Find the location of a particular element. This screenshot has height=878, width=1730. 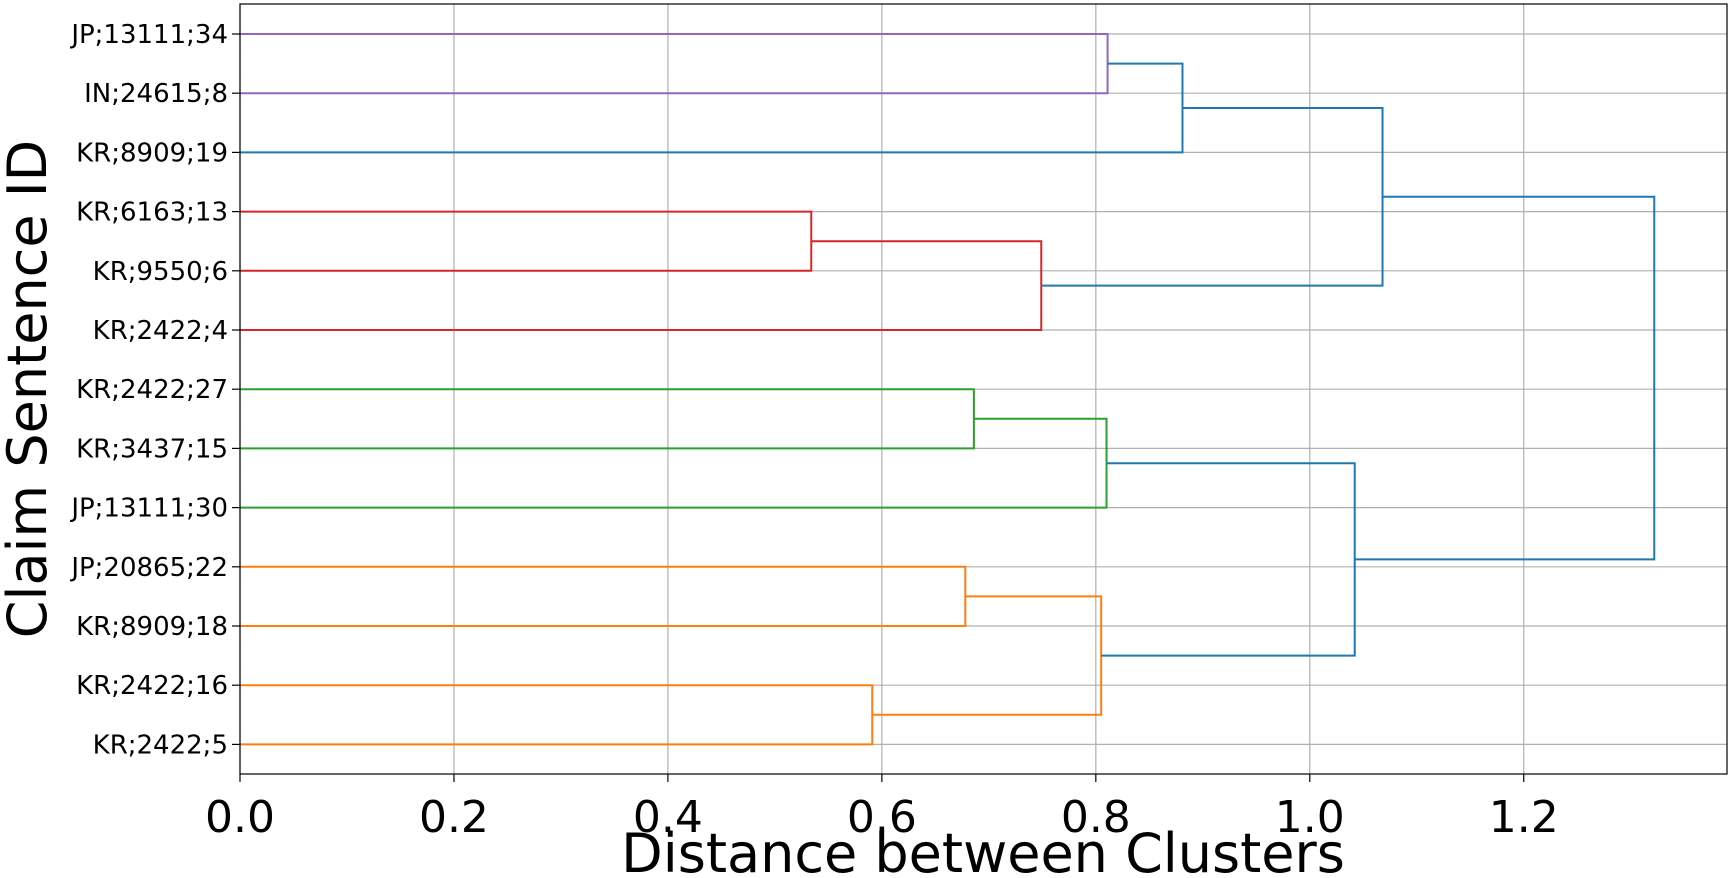

leaf-label: KR;2422;27 is located at coordinates (152, 390).